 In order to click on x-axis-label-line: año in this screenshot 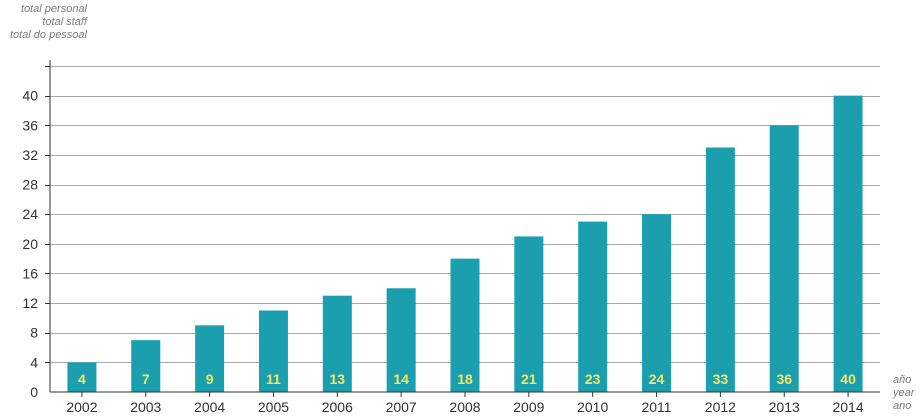, I will do `click(902, 380)`.